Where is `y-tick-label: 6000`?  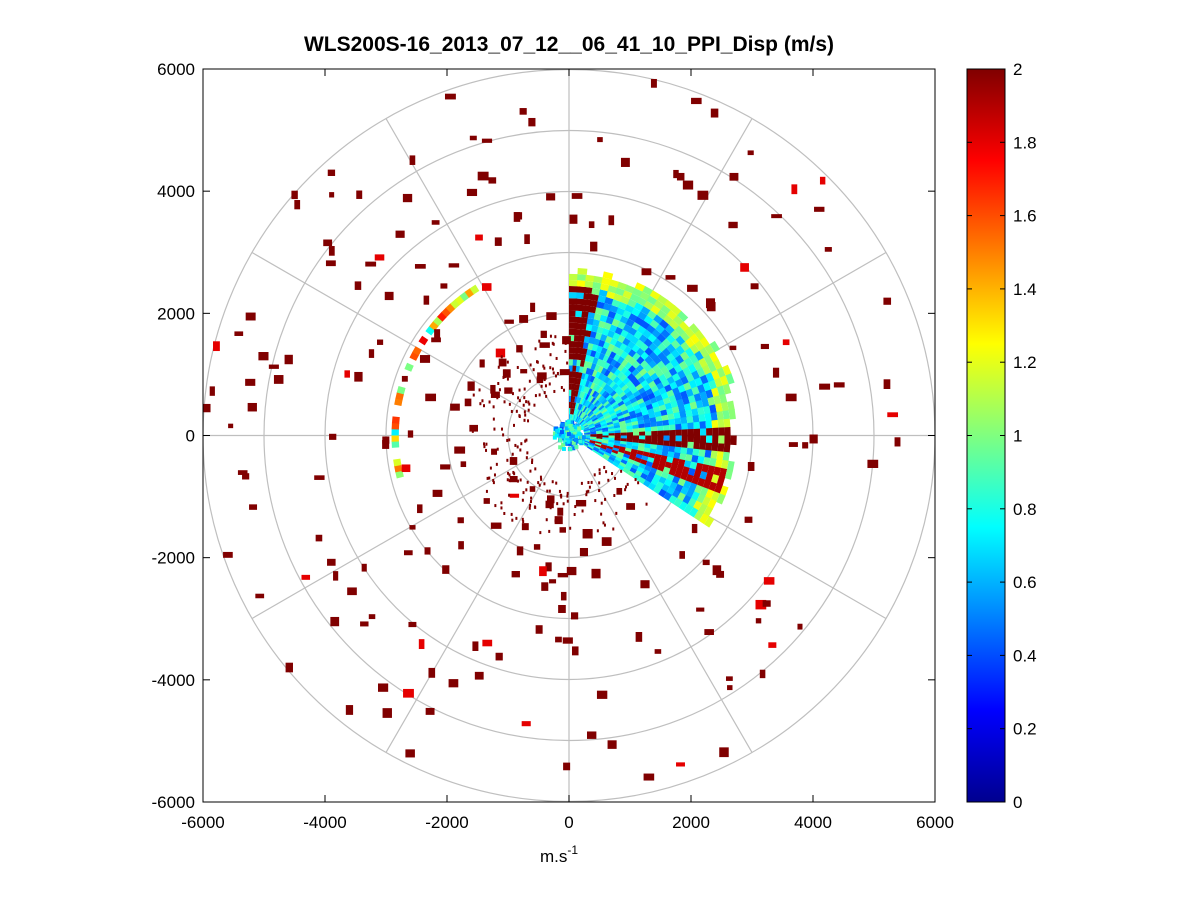 y-tick-label: 6000 is located at coordinates (176, 69).